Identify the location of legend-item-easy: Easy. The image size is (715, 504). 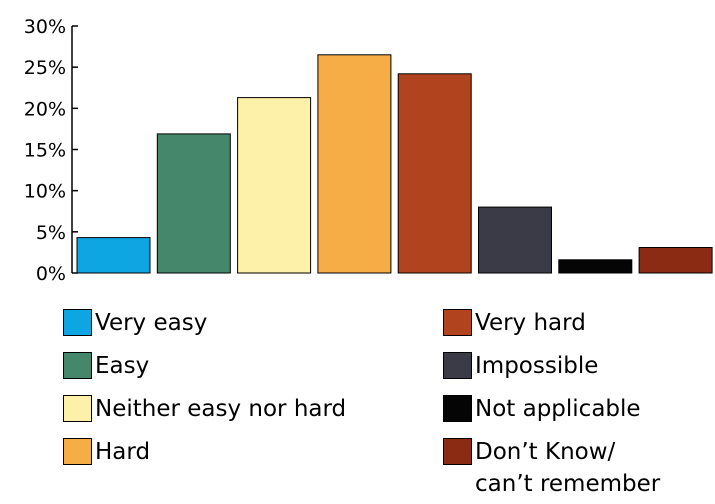
(106, 366).